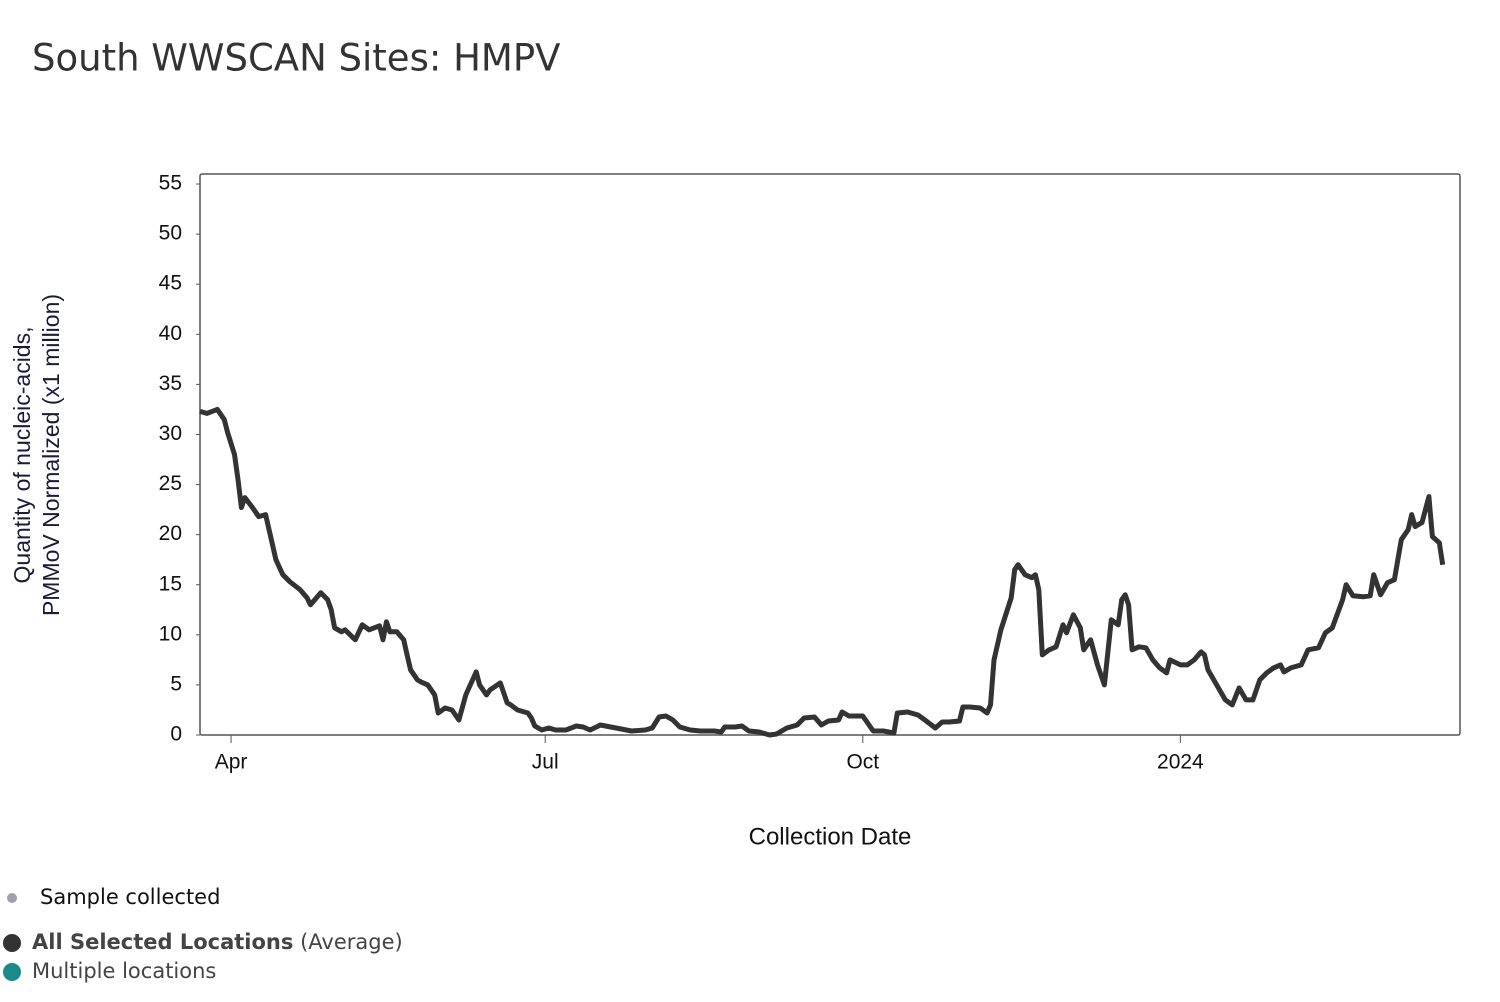  Describe the element at coordinates (296, 58) in the screenshot. I see `chart-title: South WWSCAN Sites: HMPV` at that location.